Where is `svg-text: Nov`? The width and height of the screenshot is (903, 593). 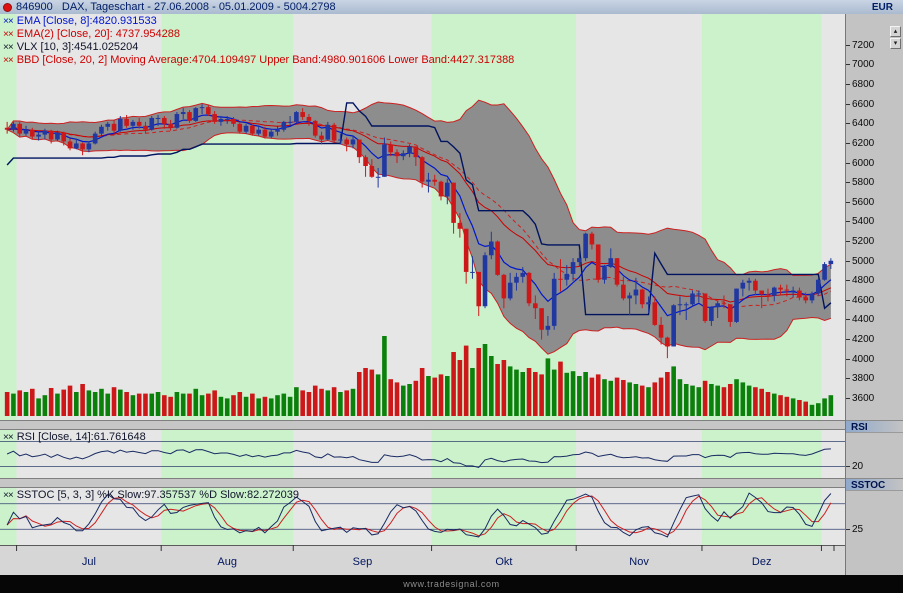 svg-text: Nov is located at coordinates (639, 562).